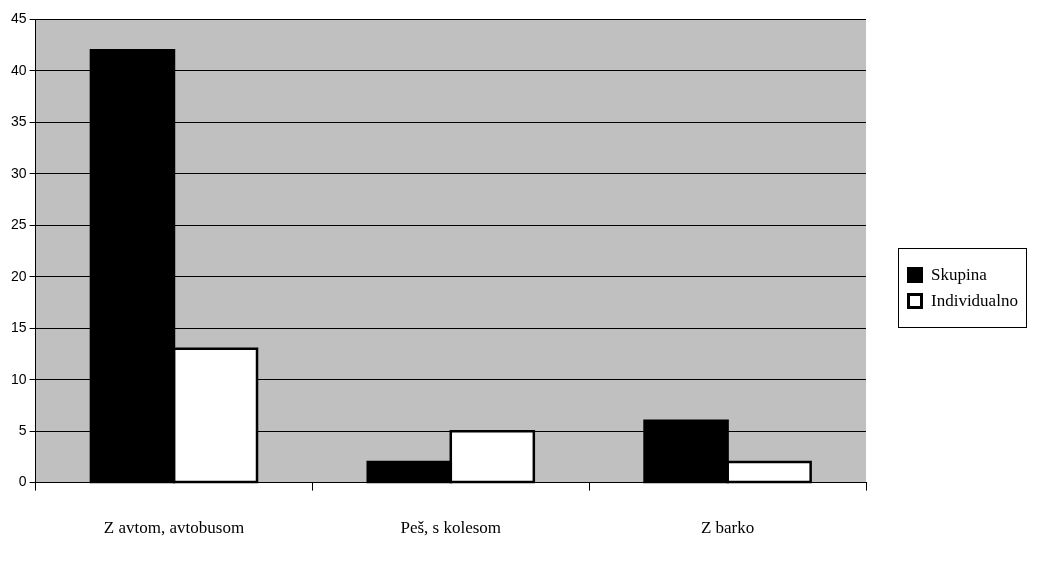 The width and height of the screenshot is (1064, 575). What do you see at coordinates (18, 172) in the screenshot?
I see `y-tick-label: 30` at bounding box center [18, 172].